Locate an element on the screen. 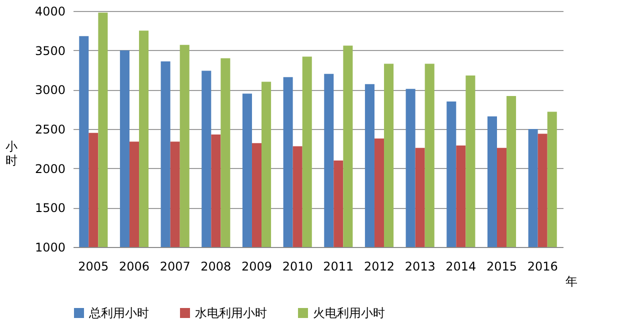 This screenshot has width=629, height=336. x-tick-label: 2009 is located at coordinates (256, 267).